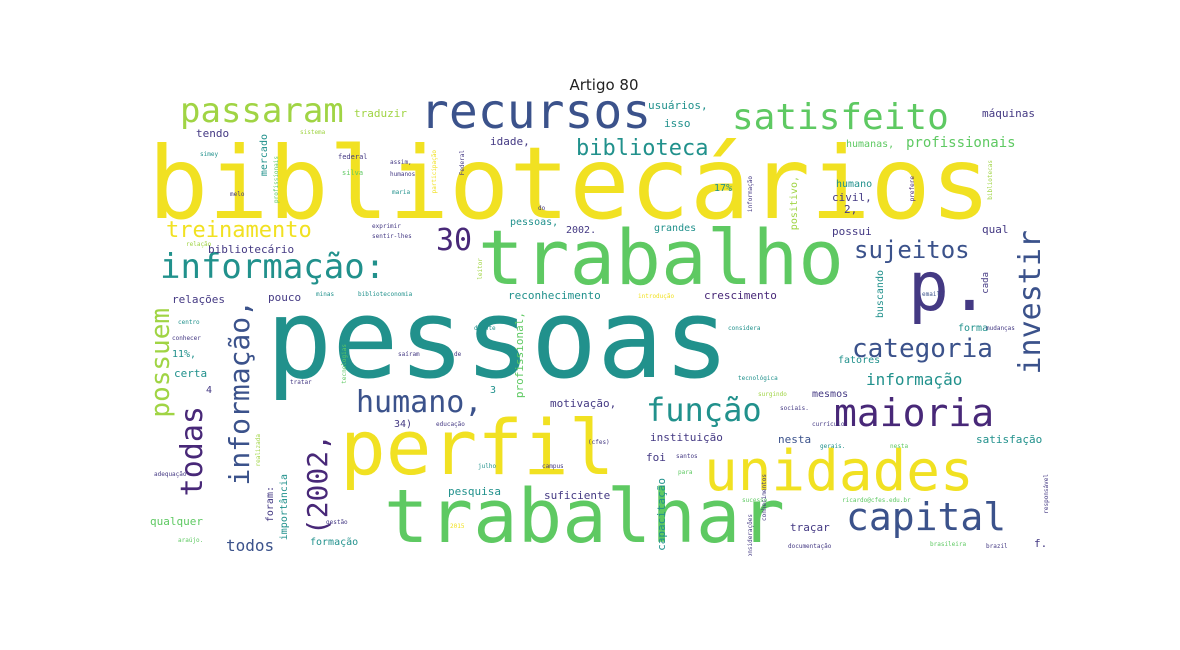 The height and width of the screenshot is (650, 1180). I want to click on word-idade: idade,, so click(510, 141).